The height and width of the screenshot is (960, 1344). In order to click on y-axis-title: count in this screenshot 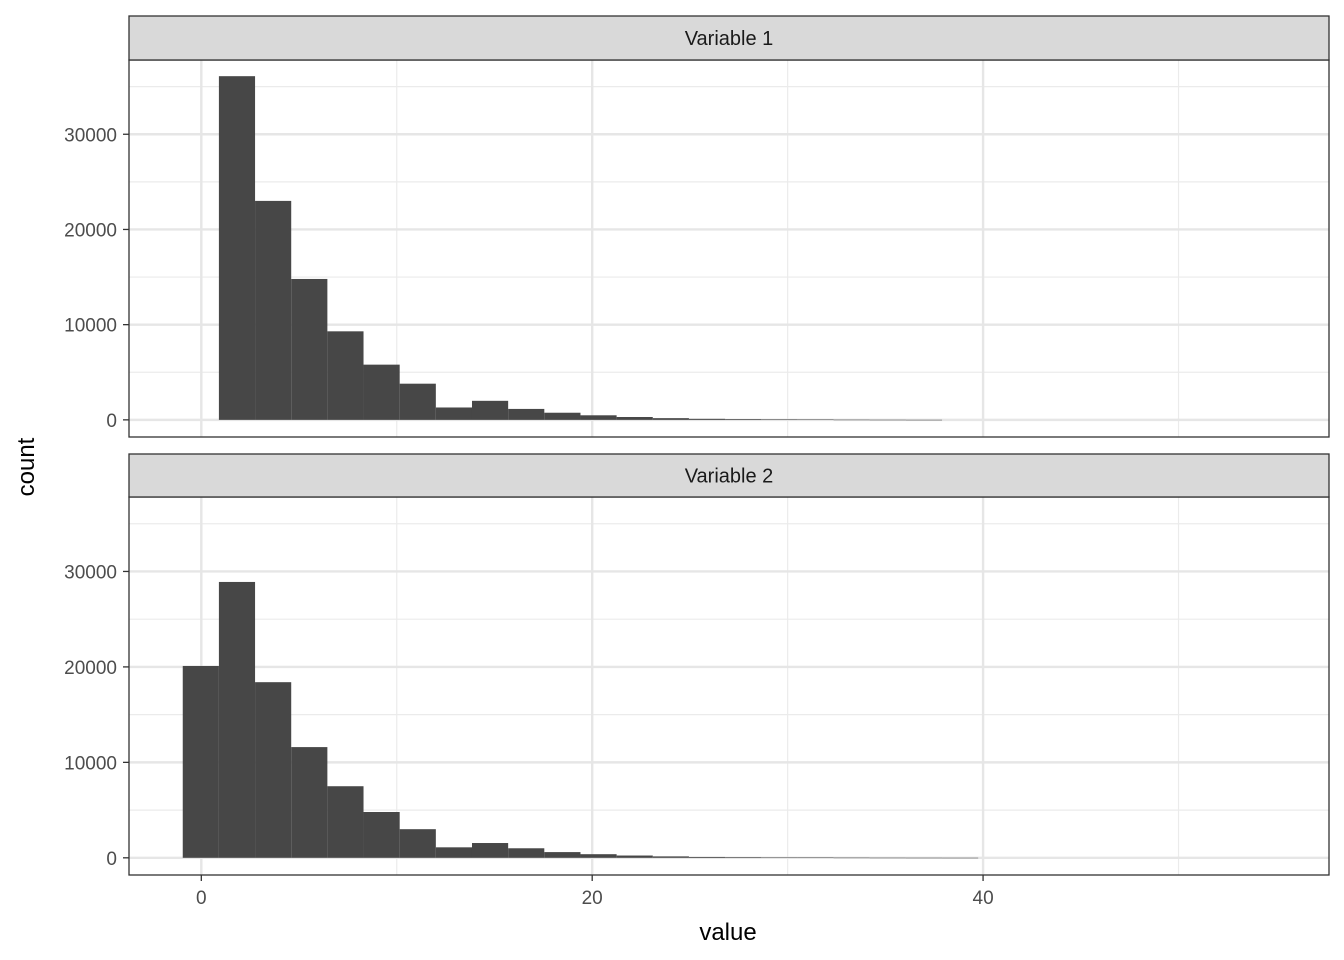, I will do `click(26, 466)`.